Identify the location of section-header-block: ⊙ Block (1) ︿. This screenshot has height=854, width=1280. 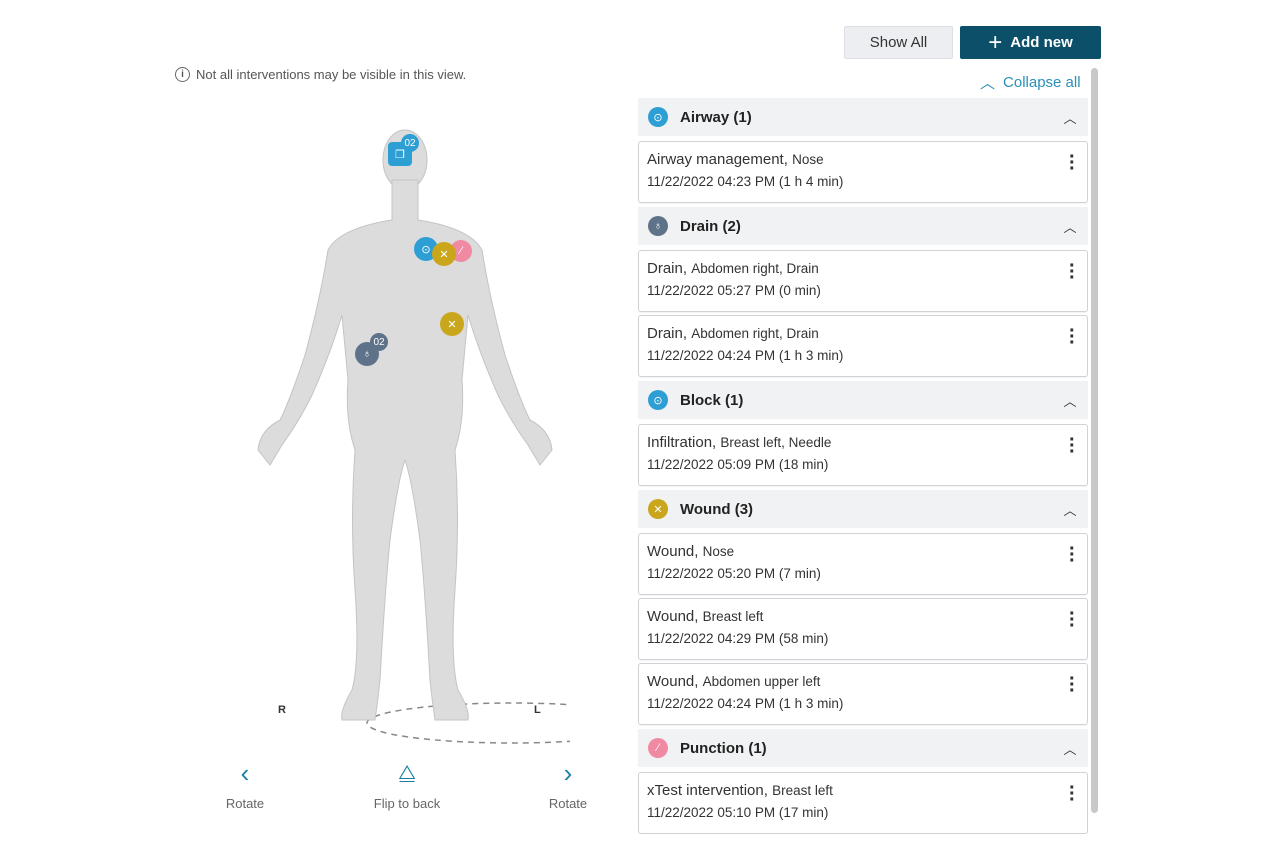
(863, 400).